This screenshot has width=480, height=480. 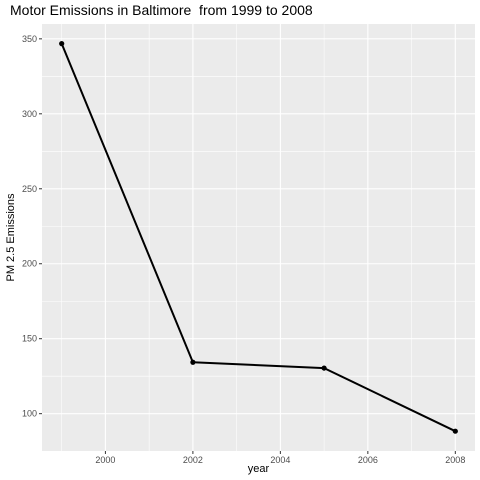 I want to click on x-tick-label: 2004, so click(x=280, y=460).